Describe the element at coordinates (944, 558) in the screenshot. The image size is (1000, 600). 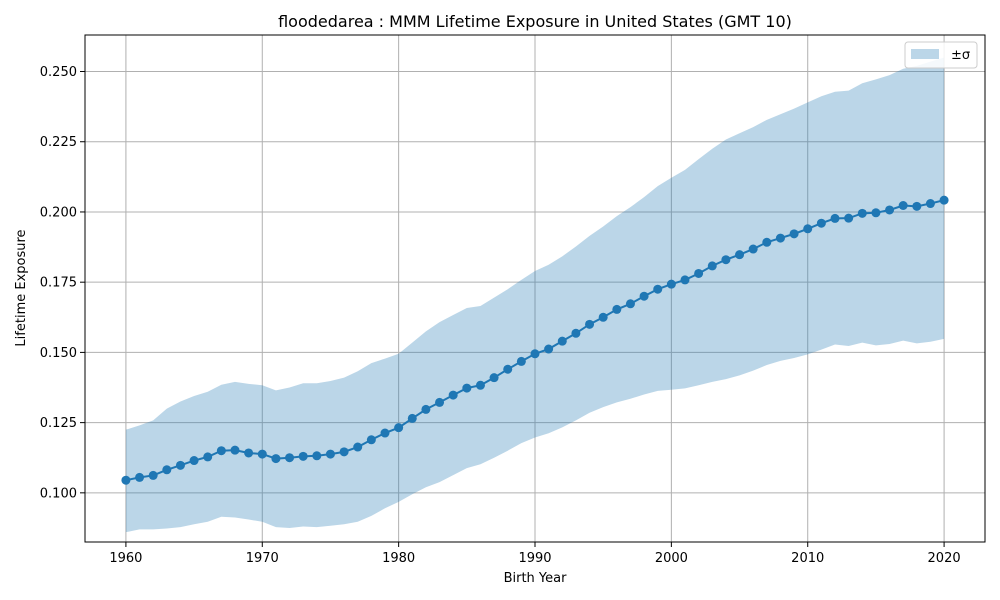
I see `x-tick-label: 2020` at that location.